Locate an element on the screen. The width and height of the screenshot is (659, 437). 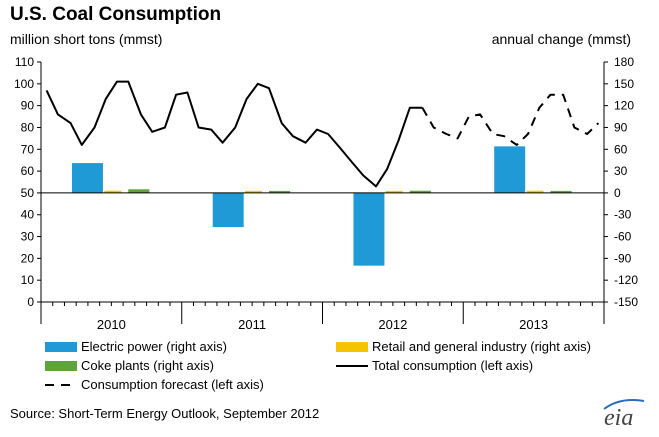
right-tick-label: -120 is located at coordinates (626, 280).